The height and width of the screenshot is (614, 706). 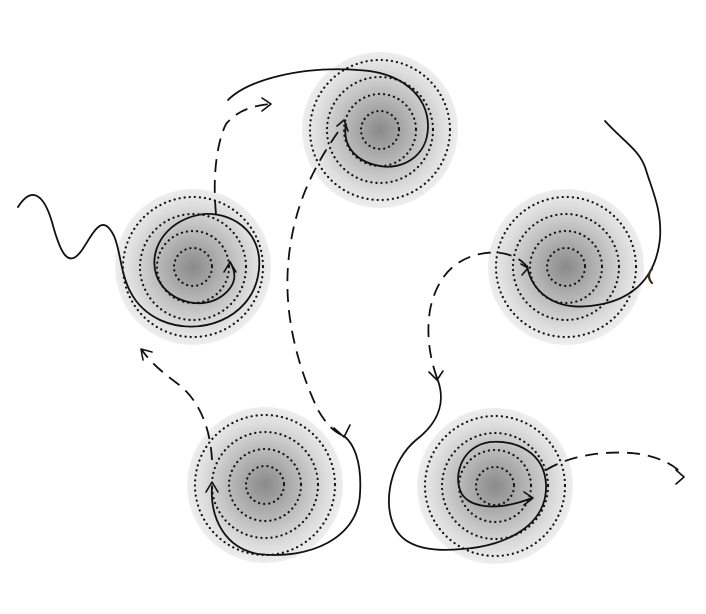 I want to click on solid-trajectory-upper-left, so click(x=139, y=261).